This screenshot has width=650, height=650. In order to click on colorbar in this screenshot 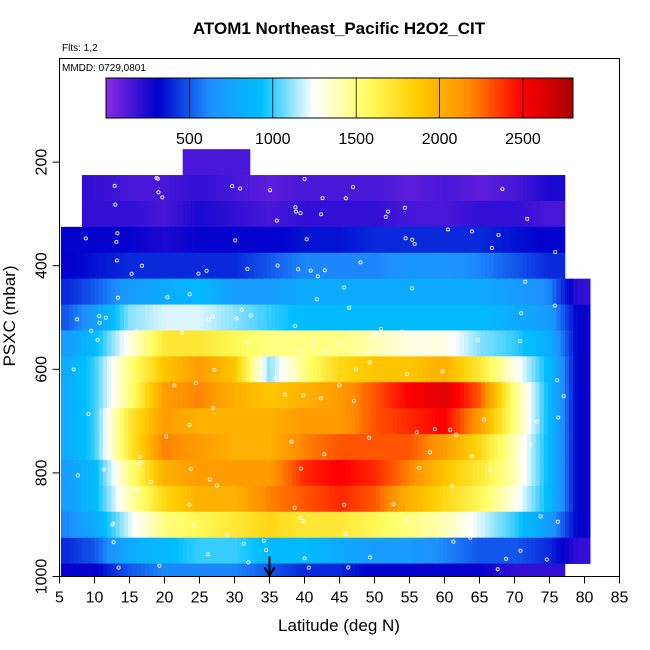, I will do `click(339, 98)`.